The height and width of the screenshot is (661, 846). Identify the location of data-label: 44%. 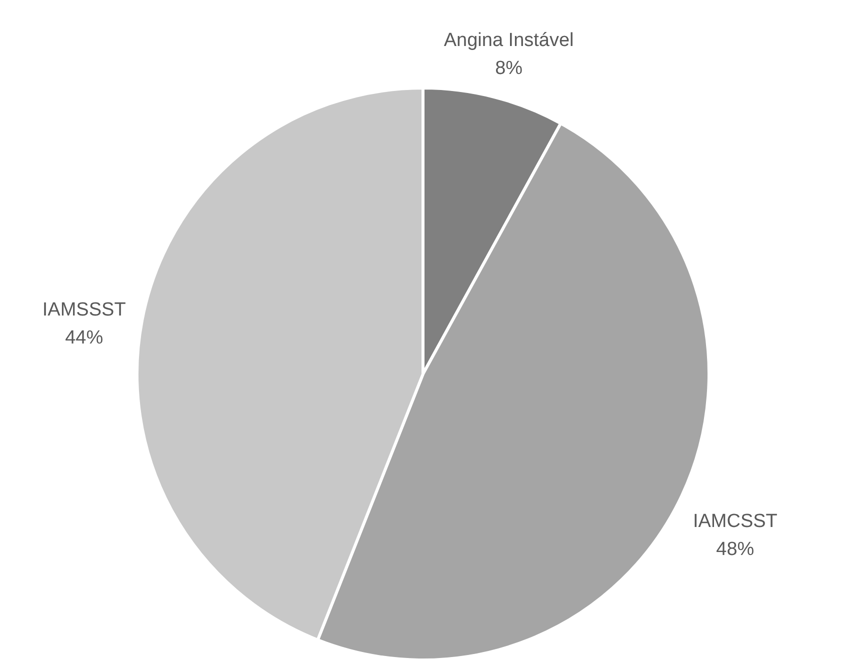
(84, 337).